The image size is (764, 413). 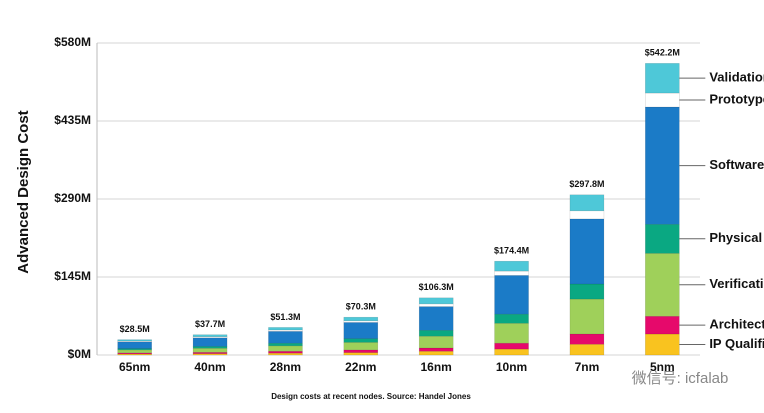 What do you see at coordinates (79, 354) in the screenshot?
I see `y-tick-label: $0M` at bounding box center [79, 354].